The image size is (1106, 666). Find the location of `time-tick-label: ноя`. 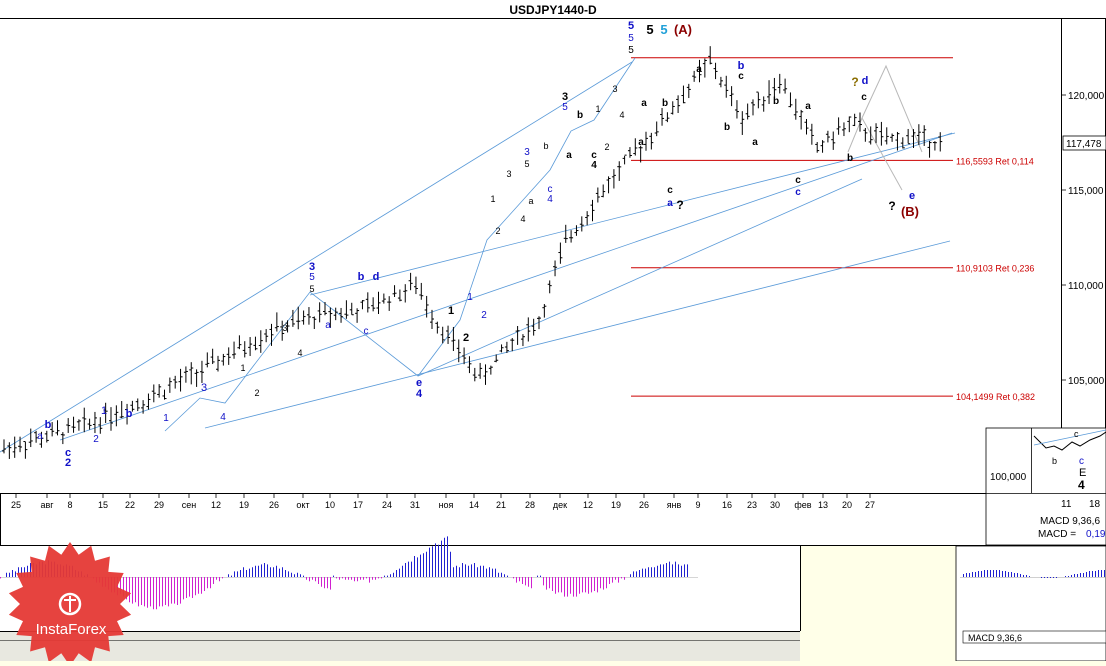

time-tick-label: ноя is located at coordinates (446, 505).